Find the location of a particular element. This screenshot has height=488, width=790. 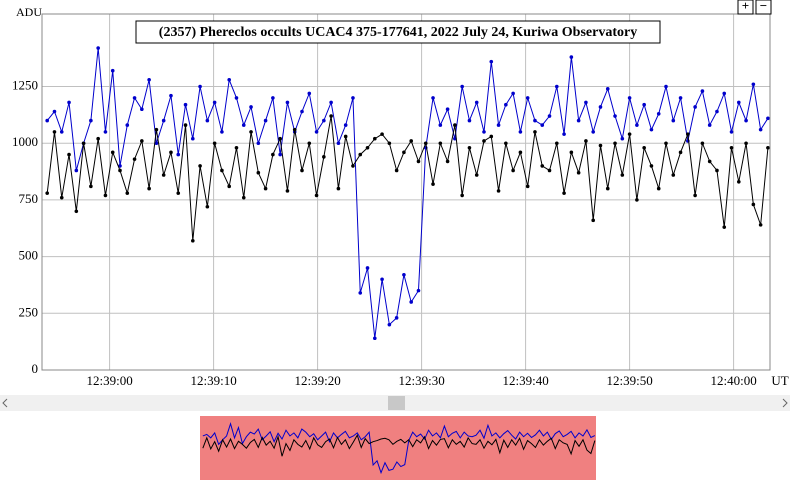

zoom-out-button is located at coordinates (763, 7).